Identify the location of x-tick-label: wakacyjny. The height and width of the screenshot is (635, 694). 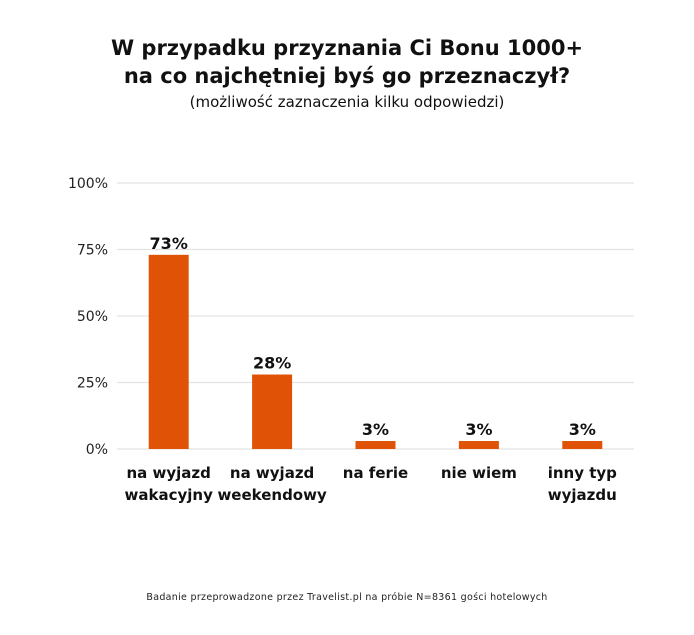
(169, 495).